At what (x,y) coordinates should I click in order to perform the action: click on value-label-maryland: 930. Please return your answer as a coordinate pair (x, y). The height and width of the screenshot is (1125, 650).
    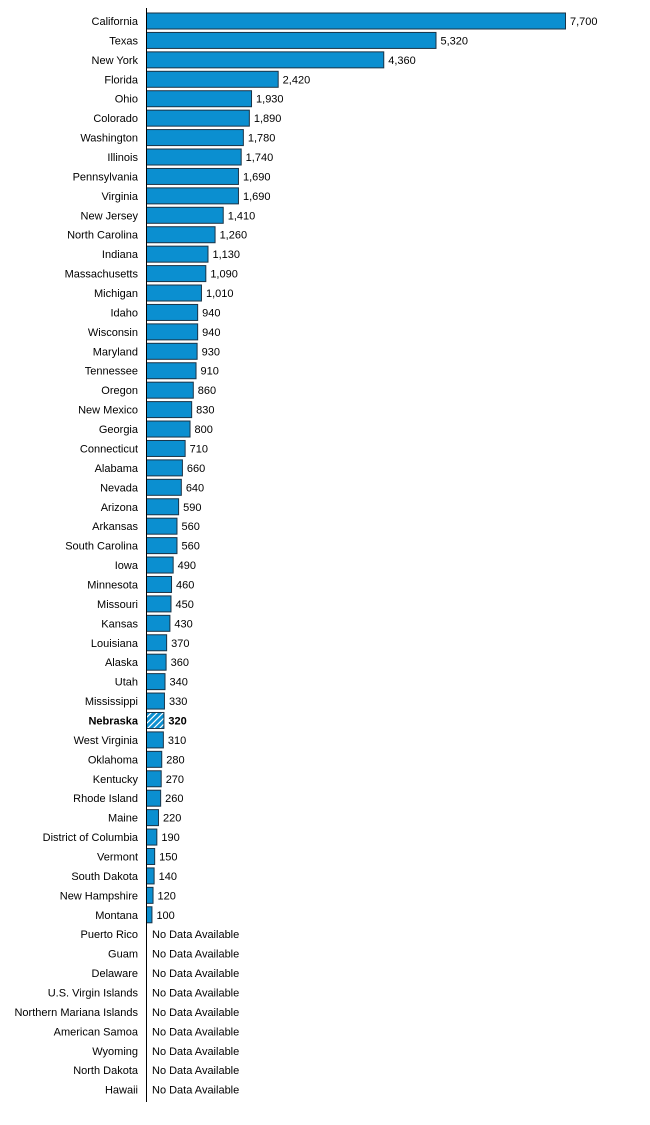
    Looking at the image, I should click on (211, 352).